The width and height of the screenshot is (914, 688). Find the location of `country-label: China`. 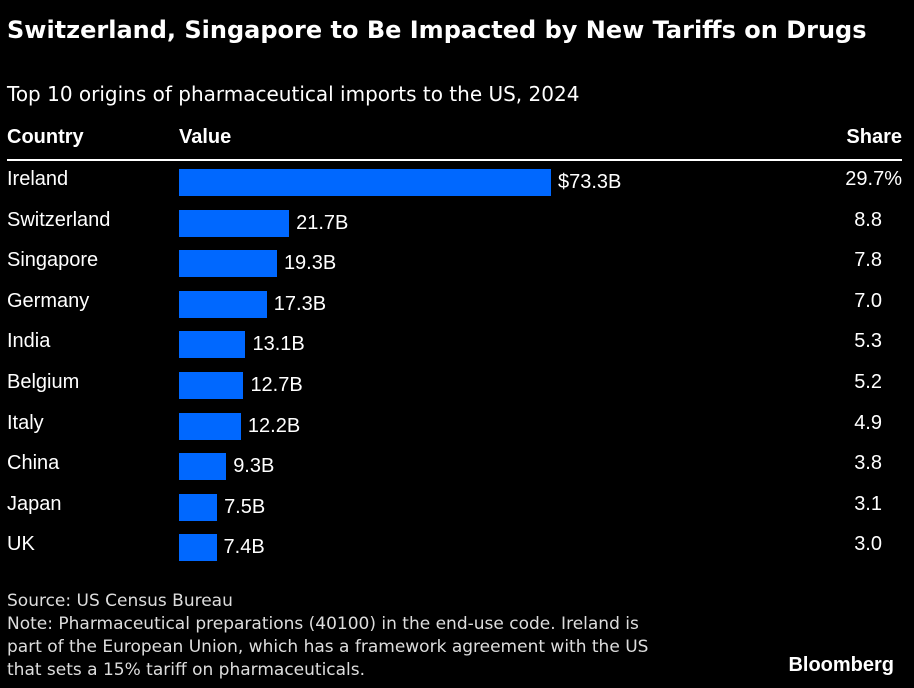

country-label: China is located at coordinates (33, 463).